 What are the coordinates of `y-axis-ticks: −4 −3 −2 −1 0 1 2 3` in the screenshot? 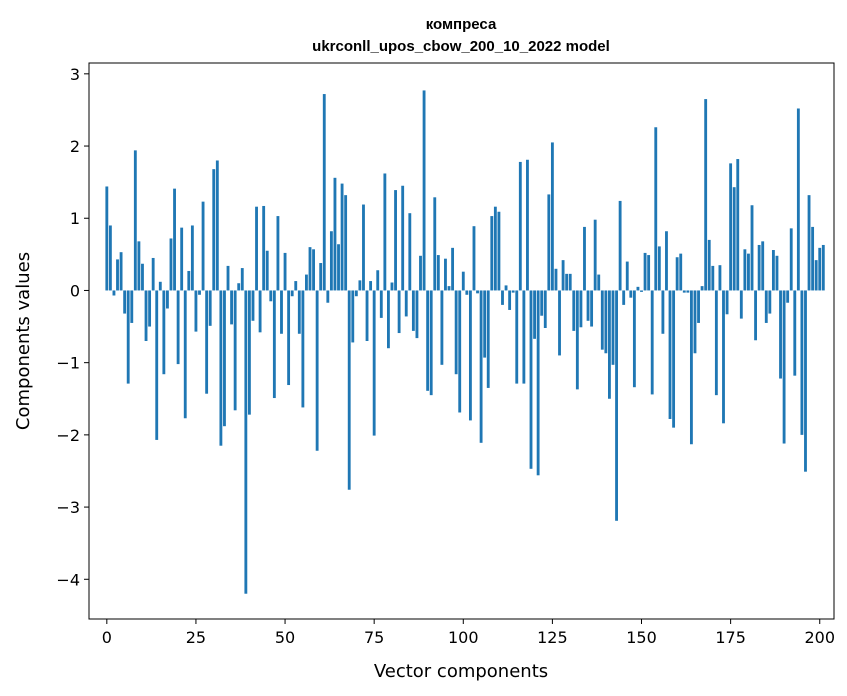 It's located at (72, 327).